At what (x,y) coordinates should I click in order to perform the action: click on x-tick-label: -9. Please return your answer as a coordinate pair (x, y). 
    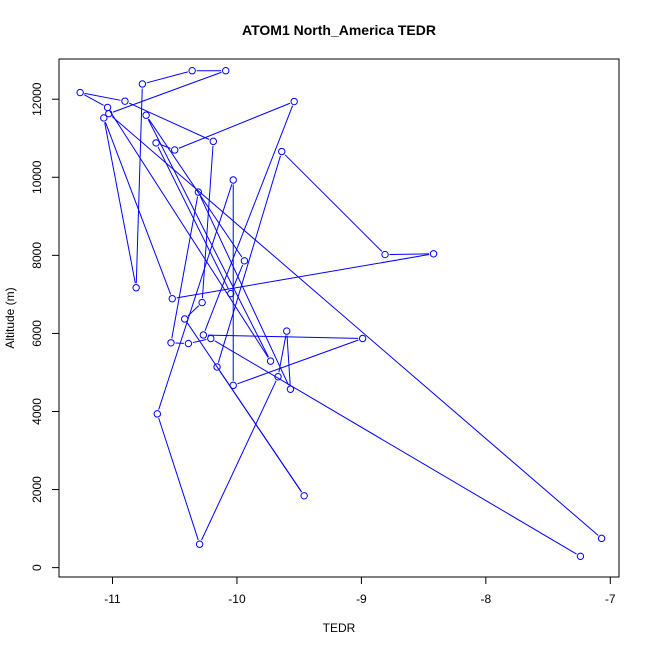
    Looking at the image, I should click on (361, 599).